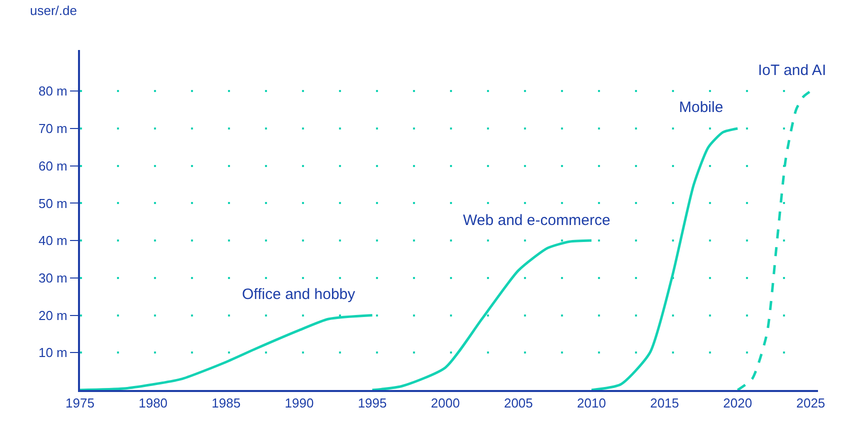 The width and height of the screenshot is (848, 440). Describe the element at coordinates (53, 315) in the screenshot. I see `y-tick-label: 20 m` at that location.